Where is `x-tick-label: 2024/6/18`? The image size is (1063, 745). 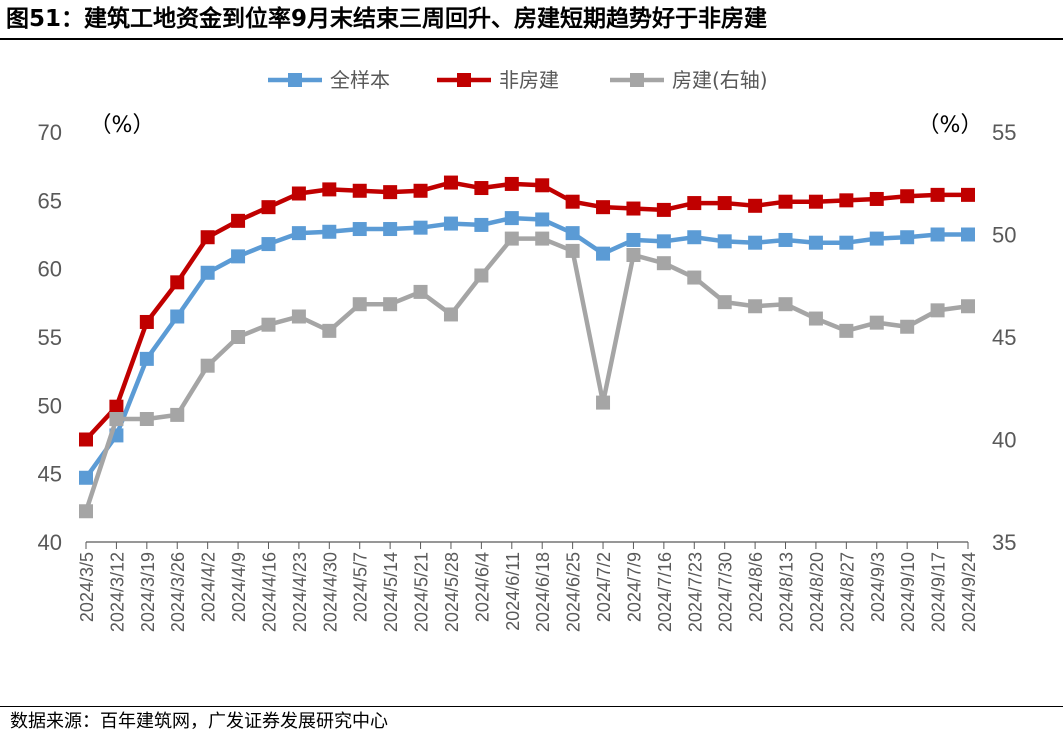 x-tick-label: 2024/6/18 is located at coordinates (543, 592).